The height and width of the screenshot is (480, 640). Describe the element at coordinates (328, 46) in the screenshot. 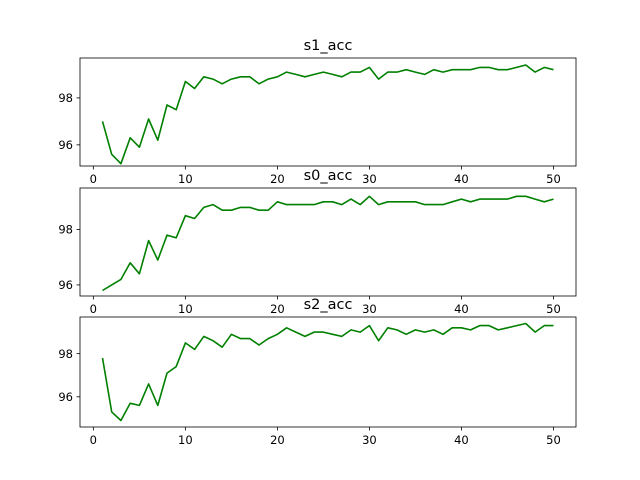

I see `chart-title: s1_acc` at that location.